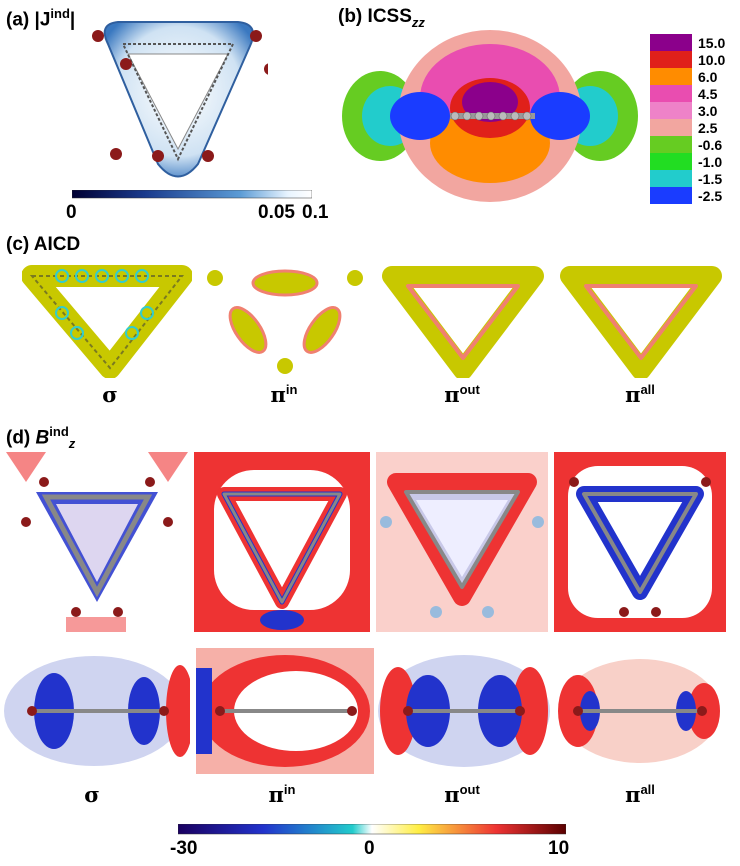 The height and width of the screenshot is (866, 740). I want to click on legend-value: 6.0, so click(708, 77).